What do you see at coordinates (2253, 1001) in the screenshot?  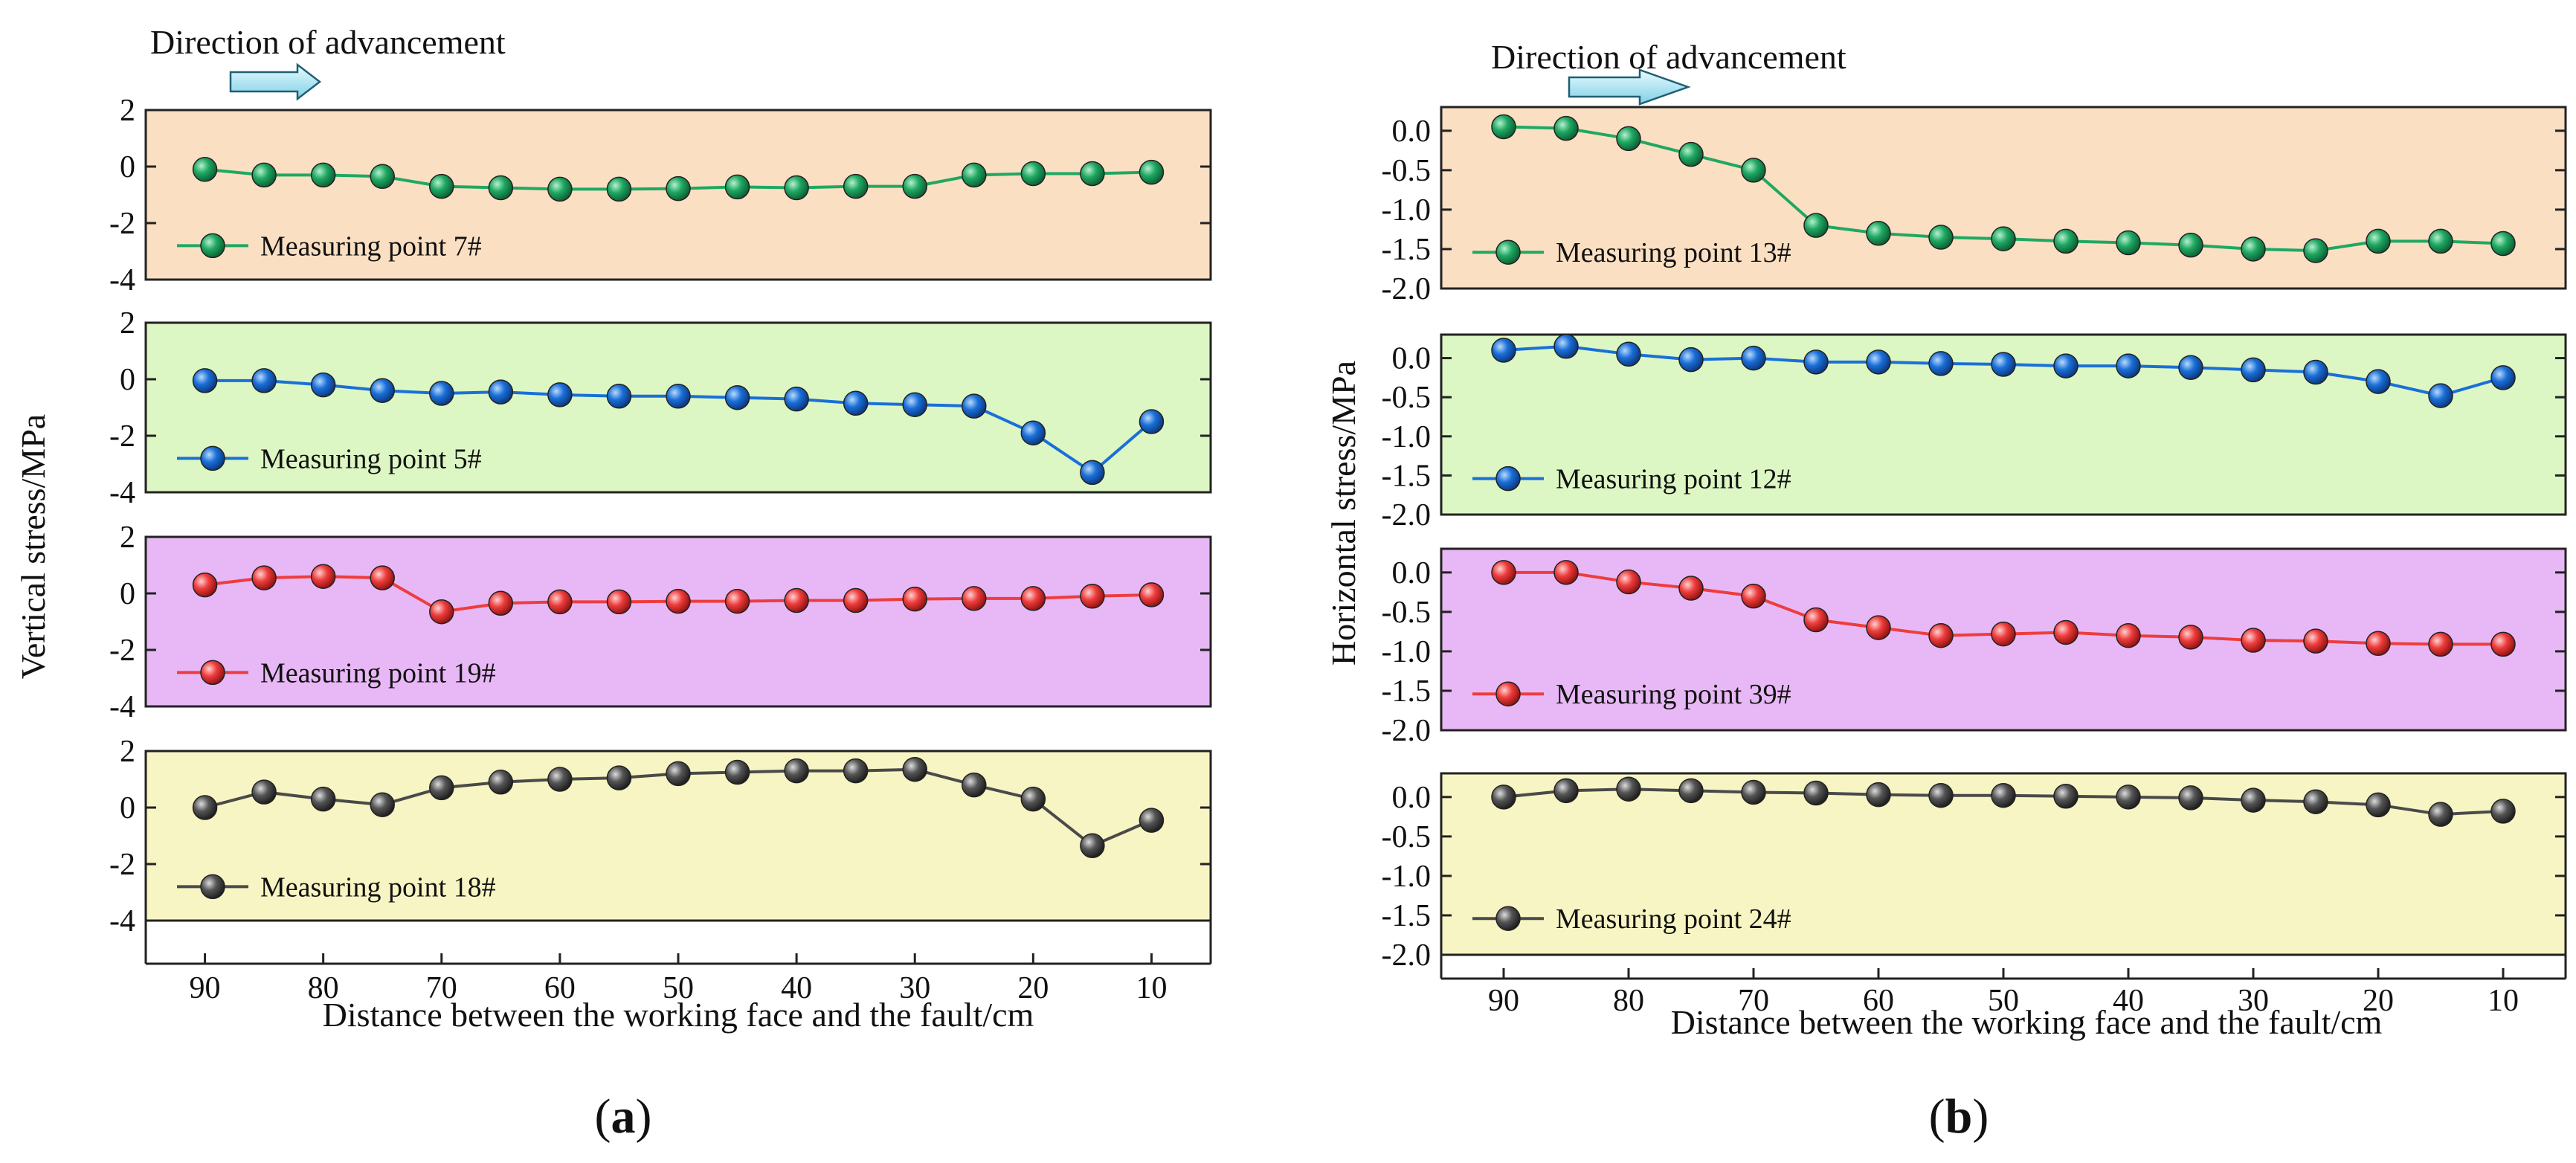 I see `x-tick-label: 30` at bounding box center [2253, 1001].